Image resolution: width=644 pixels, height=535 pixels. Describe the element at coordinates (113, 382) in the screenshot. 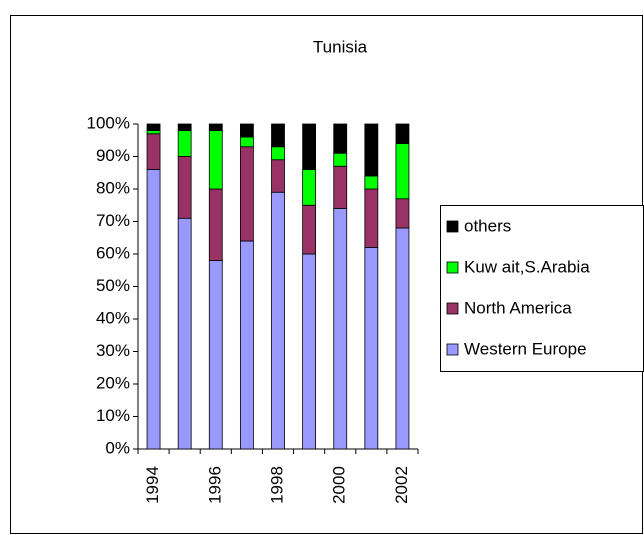

I see `y-tick-label: 20%` at that location.